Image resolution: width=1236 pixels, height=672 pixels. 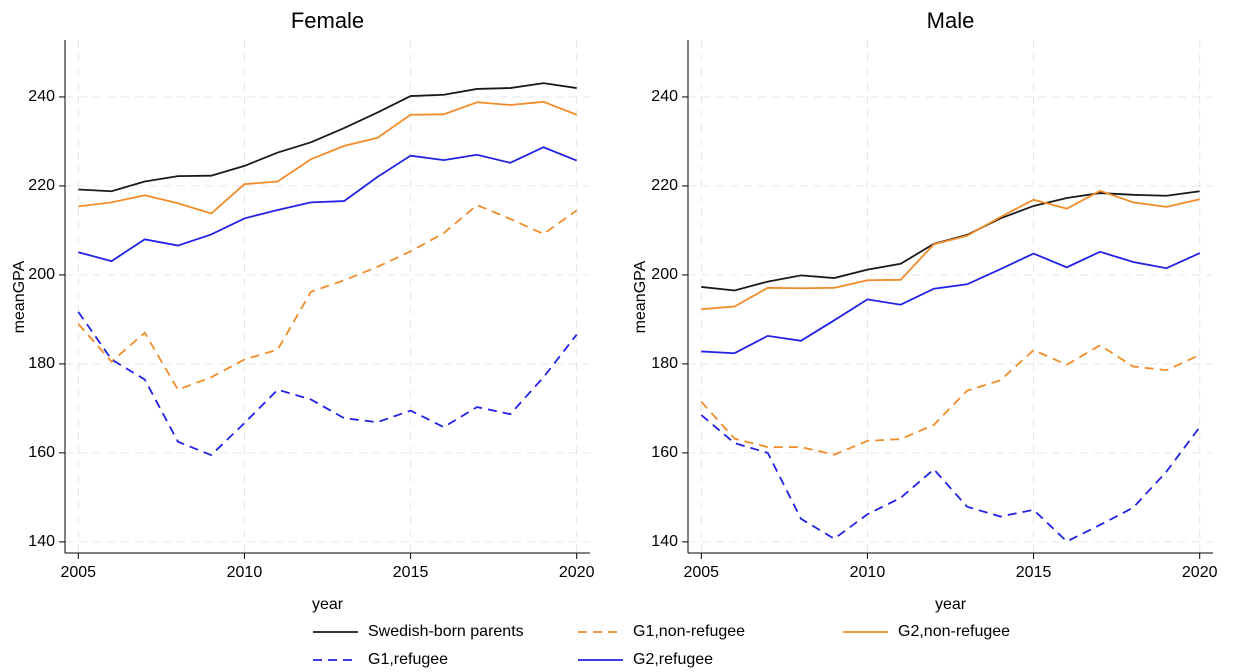 What do you see at coordinates (446, 631) in the screenshot?
I see `legend-label: Swedish-born parents` at bounding box center [446, 631].